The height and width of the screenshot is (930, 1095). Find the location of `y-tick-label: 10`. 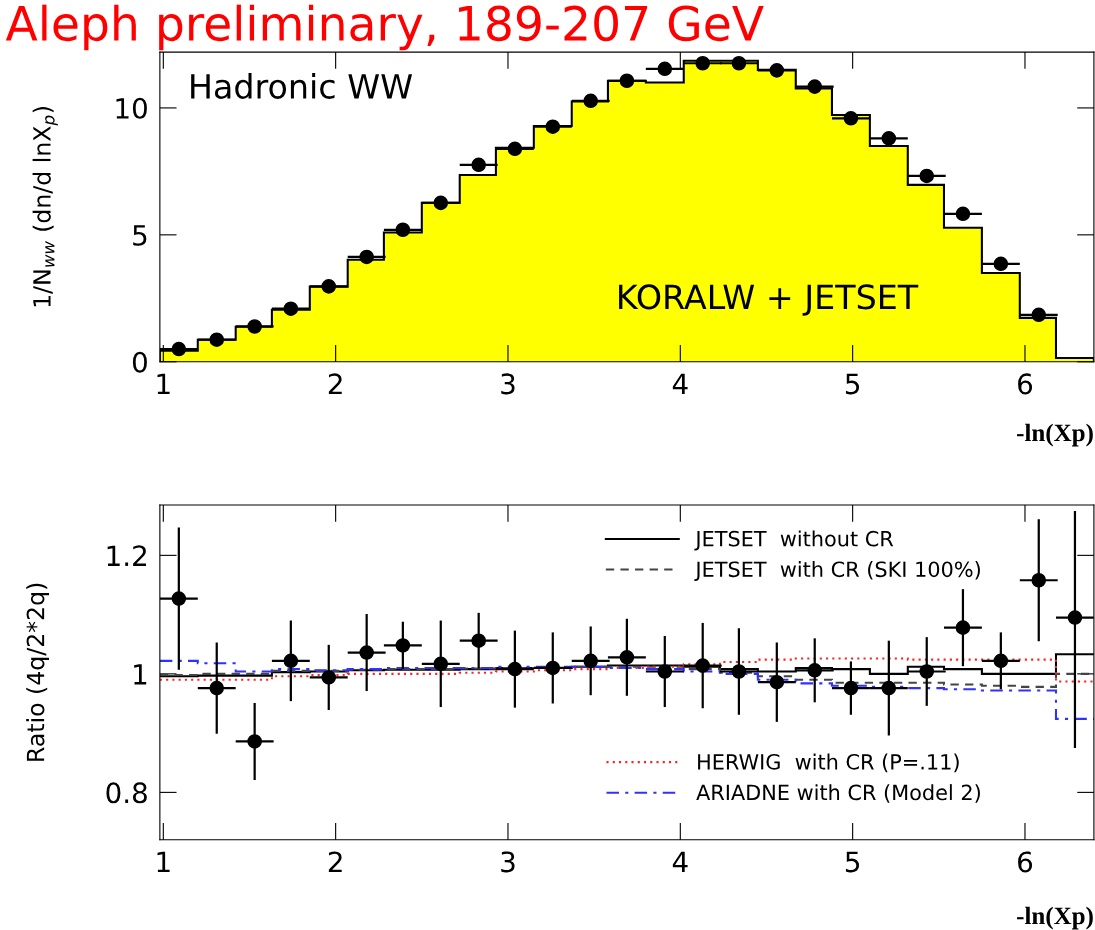

y-tick-label: 10 is located at coordinates (131, 108).